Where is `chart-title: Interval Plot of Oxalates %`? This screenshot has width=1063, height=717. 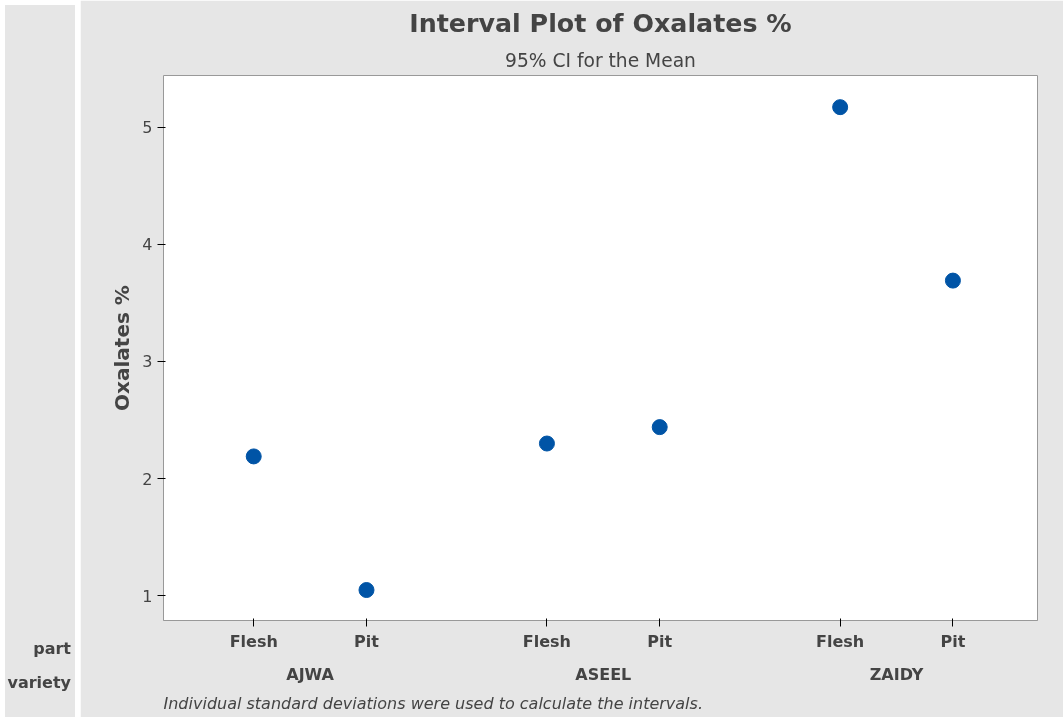
chart-title: Interval Plot of Oxalates % is located at coordinates (600, 22).